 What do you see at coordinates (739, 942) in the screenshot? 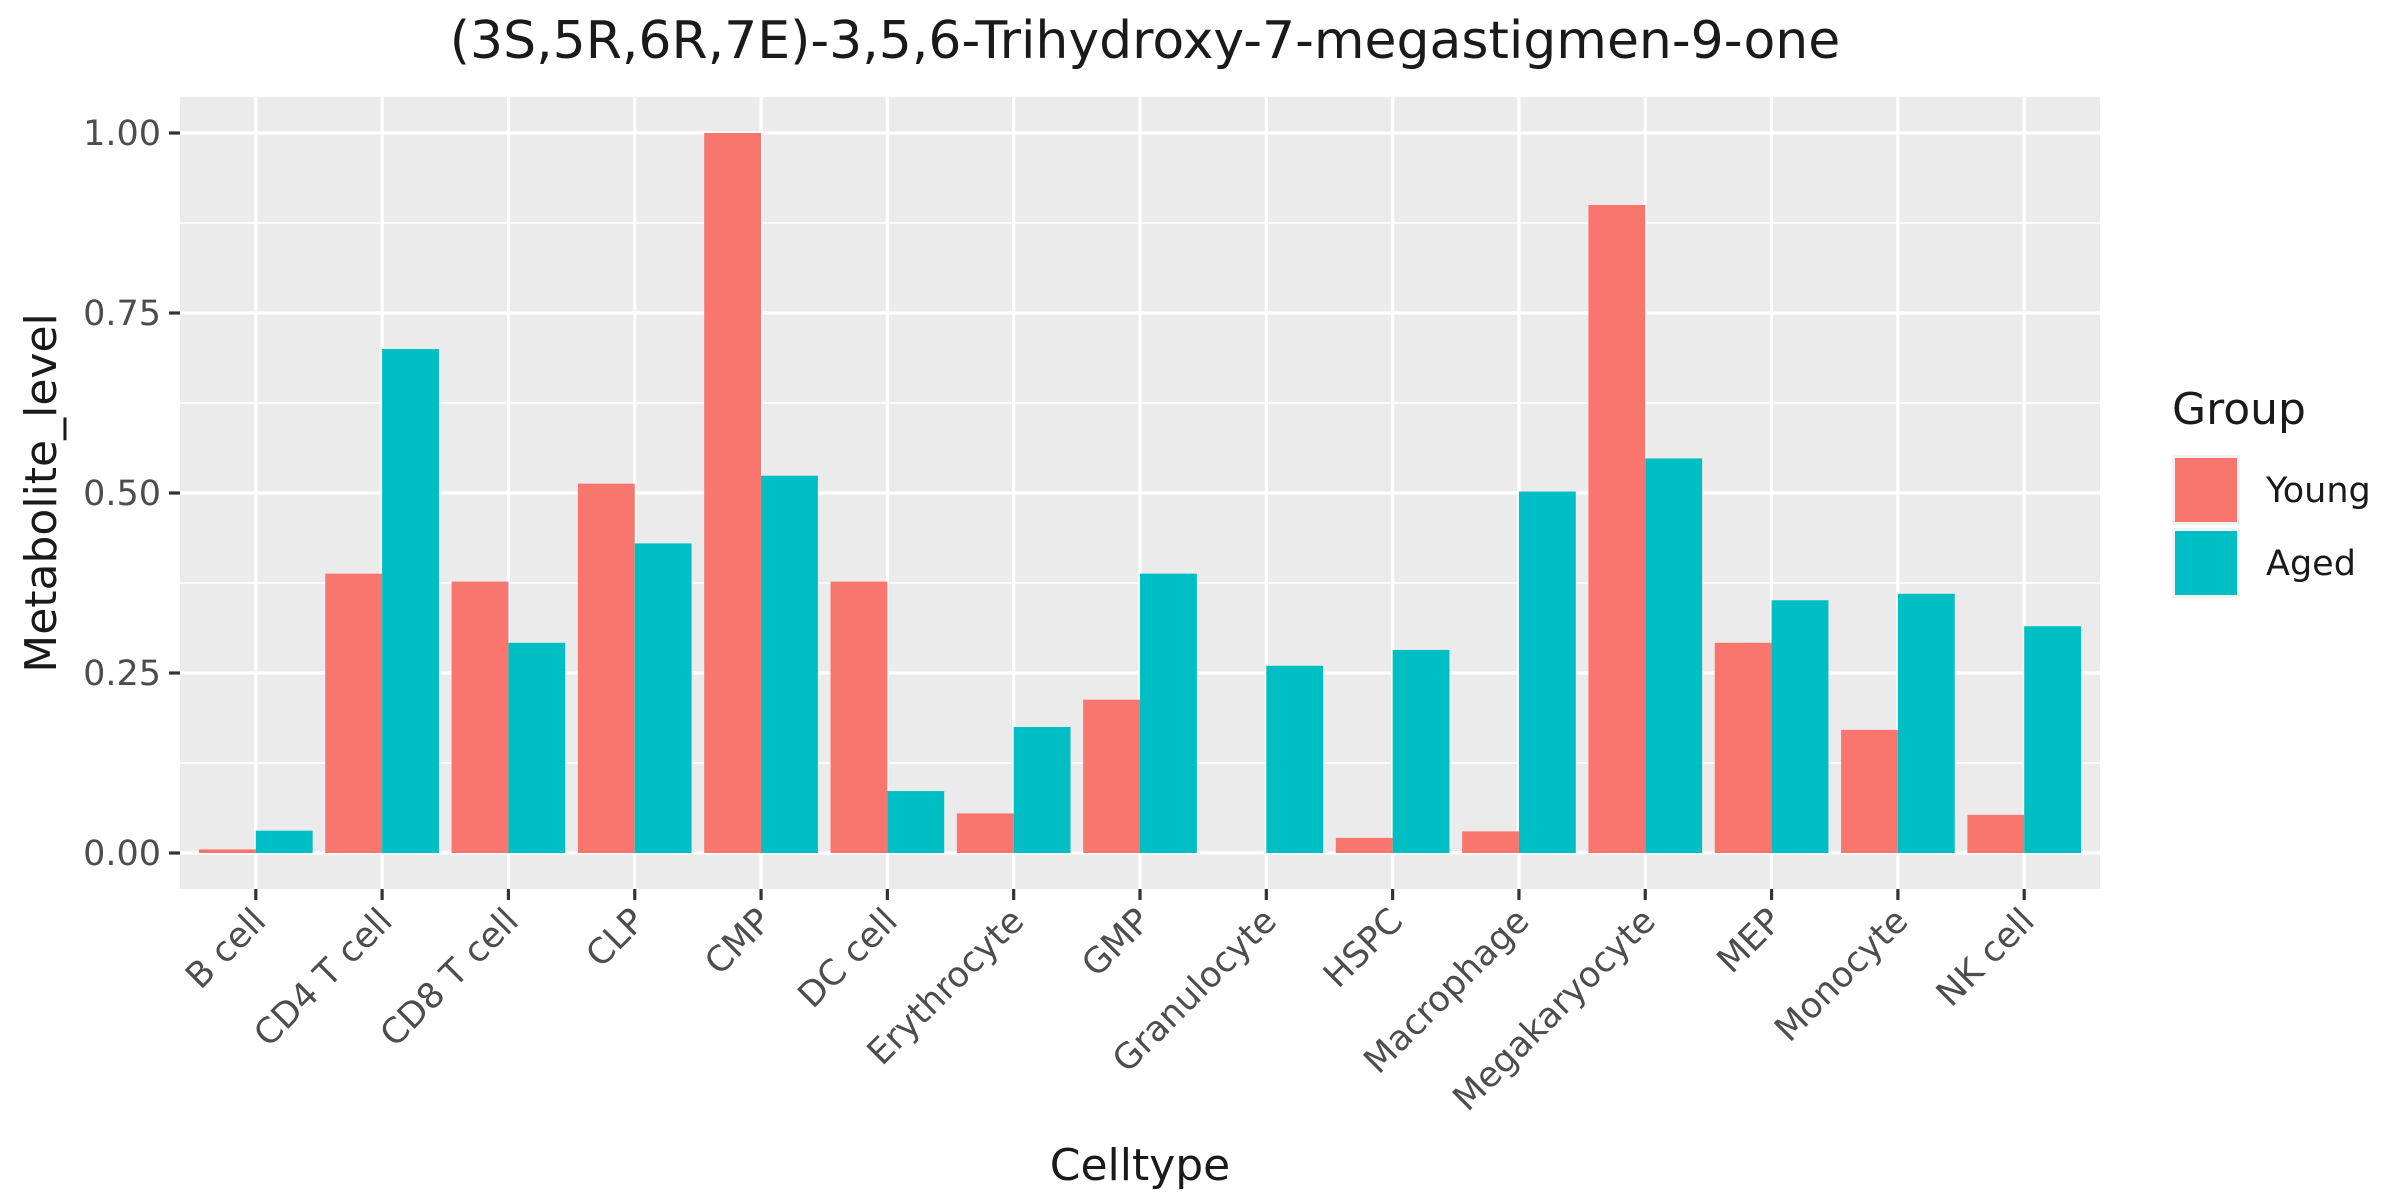
I see `x-tick-label: CMP` at bounding box center [739, 942].